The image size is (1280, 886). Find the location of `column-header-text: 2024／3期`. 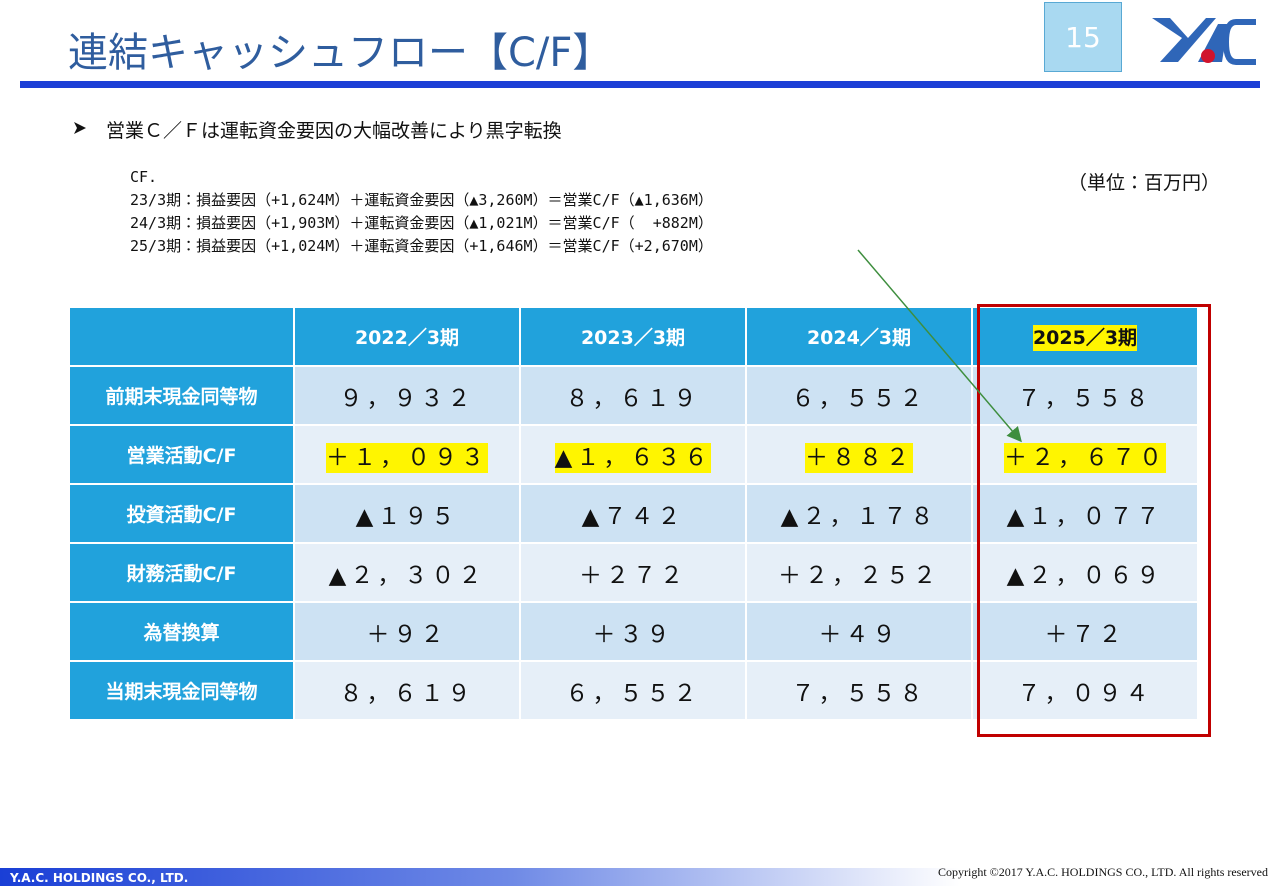

column-header-text: 2024／3期 is located at coordinates (859, 338).